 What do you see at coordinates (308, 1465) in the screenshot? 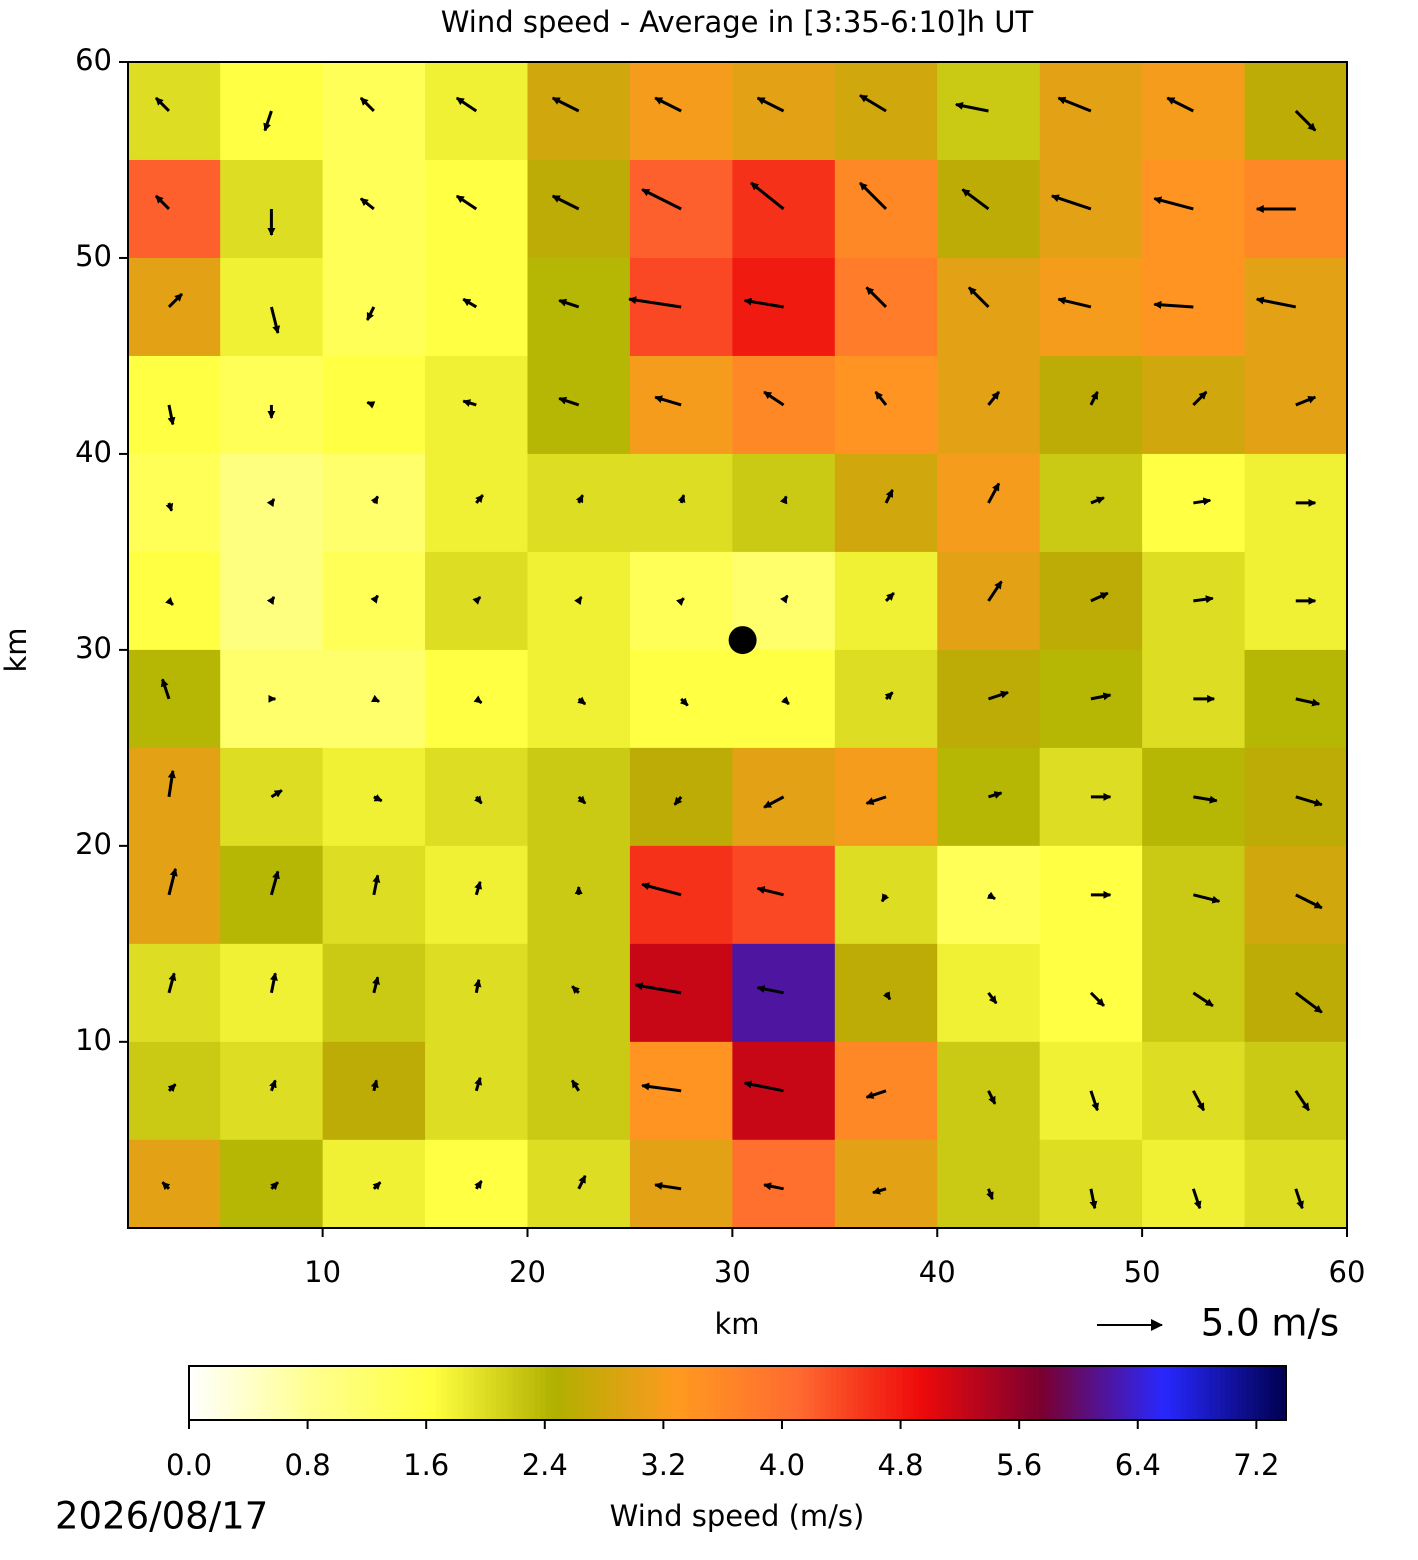
I see `colorbar-tick-label: 0.8` at bounding box center [308, 1465].